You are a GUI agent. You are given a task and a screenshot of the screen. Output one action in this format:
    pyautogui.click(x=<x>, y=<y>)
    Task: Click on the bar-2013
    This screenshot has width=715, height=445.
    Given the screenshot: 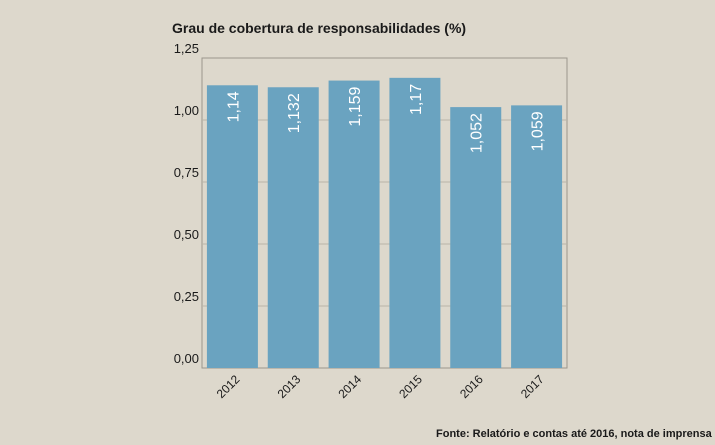 What is the action you would take?
    pyautogui.click(x=293, y=227)
    